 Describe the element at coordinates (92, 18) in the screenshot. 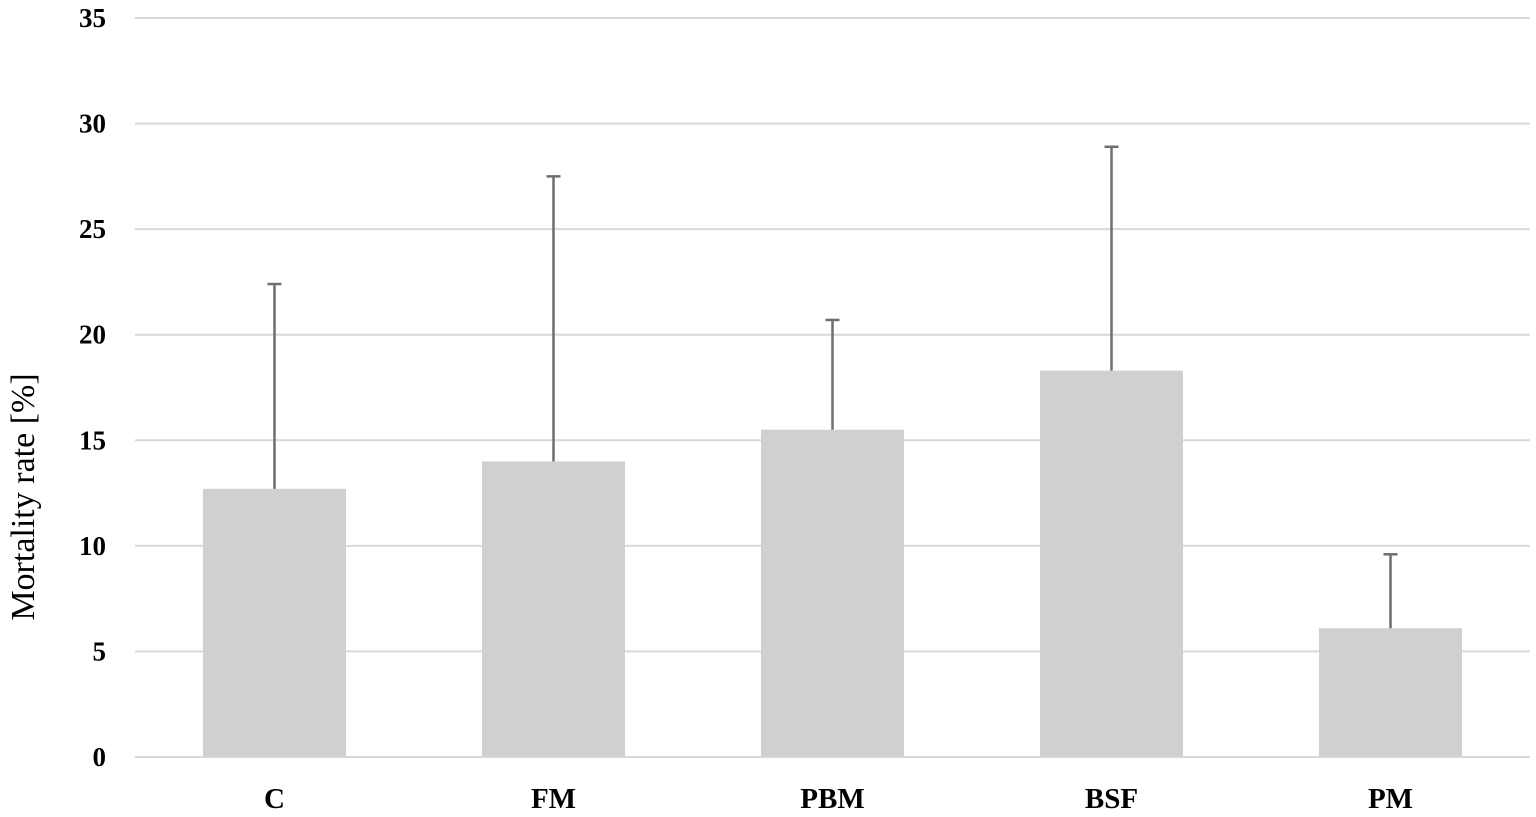

I see `y-tick-label-35: 35` at that location.